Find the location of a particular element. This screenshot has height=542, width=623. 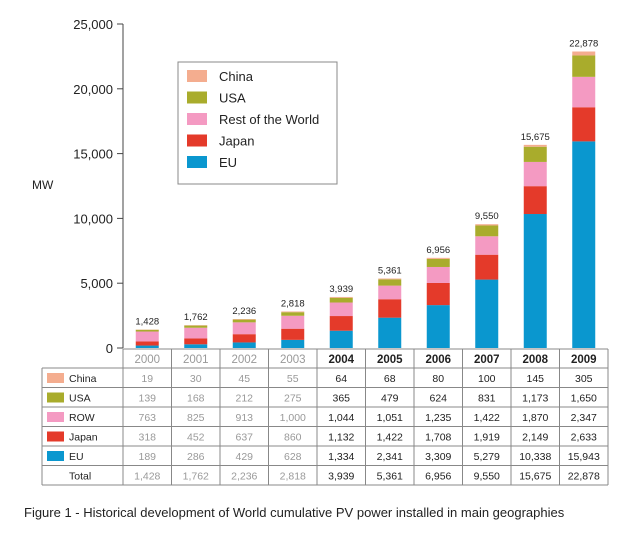

table-cell: 3,309 is located at coordinates (438, 457).